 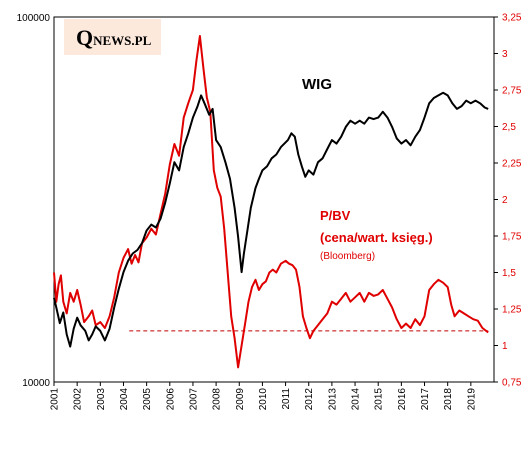 What do you see at coordinates (55, 399) in the screenshot?
I see `x-tick-label: 2001` at bounding box center [55, 399].